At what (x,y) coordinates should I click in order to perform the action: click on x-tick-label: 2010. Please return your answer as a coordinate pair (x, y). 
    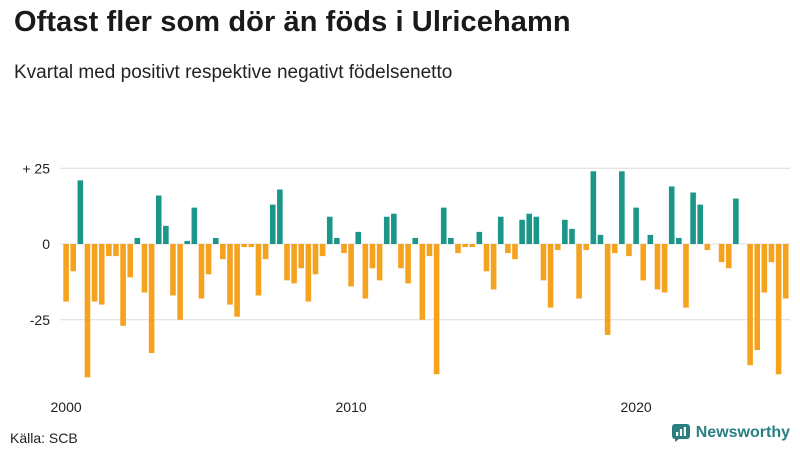
    Looking at the image, I should click on (351, 407).